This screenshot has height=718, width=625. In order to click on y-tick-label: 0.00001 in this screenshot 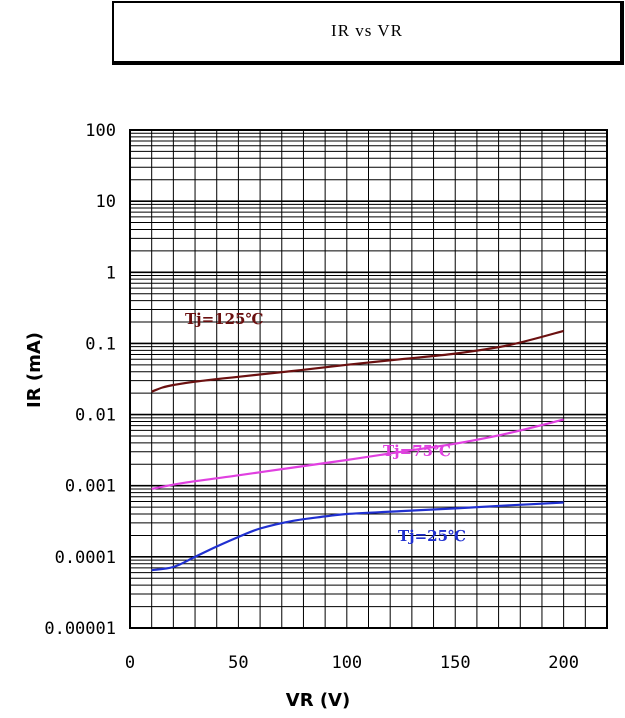, I will do `click(80, 629)`.